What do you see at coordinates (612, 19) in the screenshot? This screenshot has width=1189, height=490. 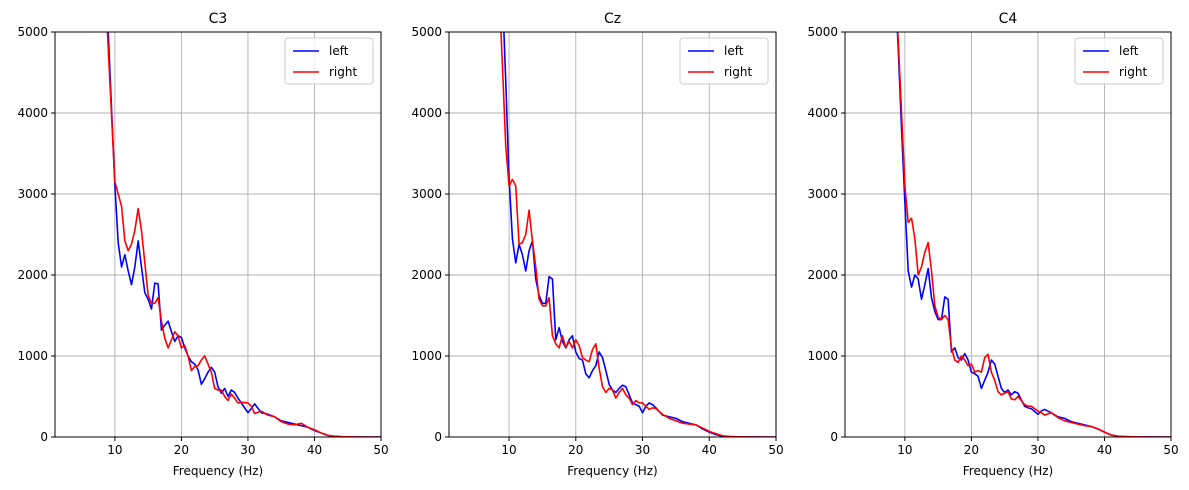 I see `panel-title: Cz` at bounding box center [612, 19].